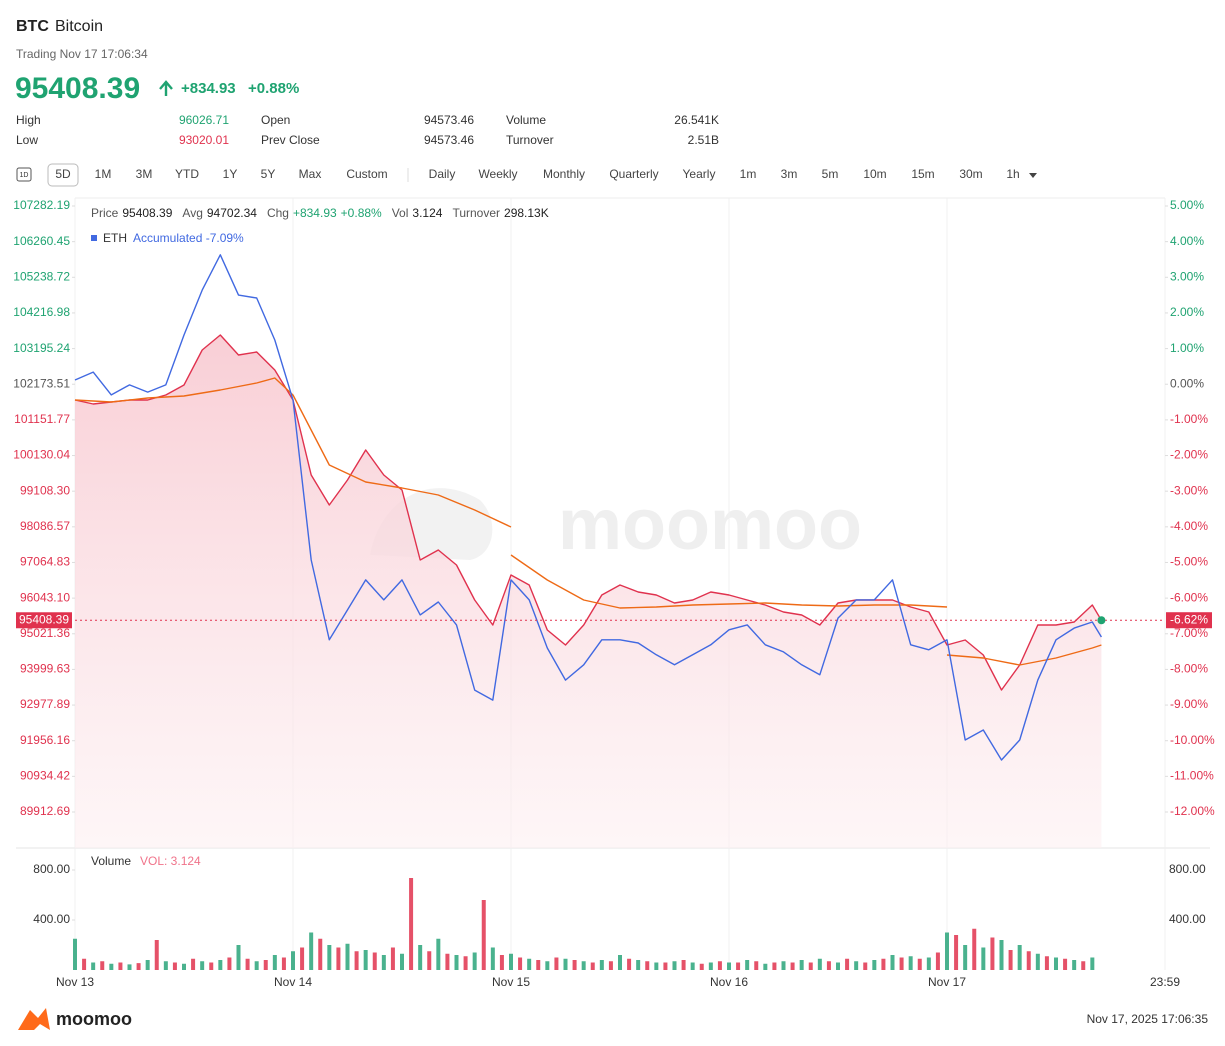  I want to click on y2-tick-label: -7.00%, so click(1189, 633).